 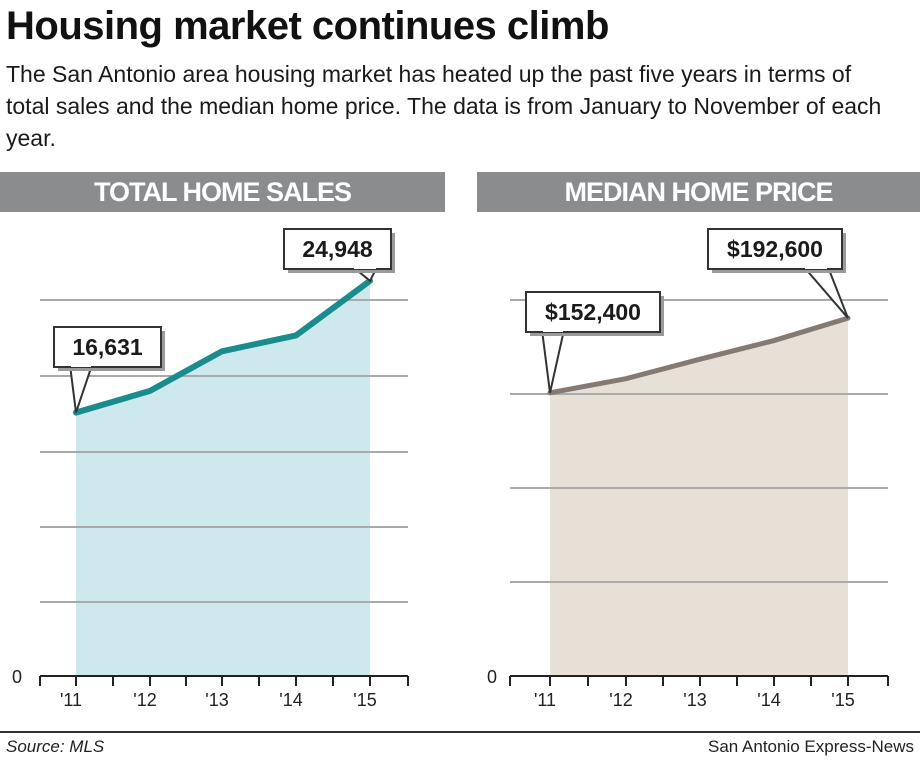 I want to click on price-callout: $192,600, so click(x=778, y=273).